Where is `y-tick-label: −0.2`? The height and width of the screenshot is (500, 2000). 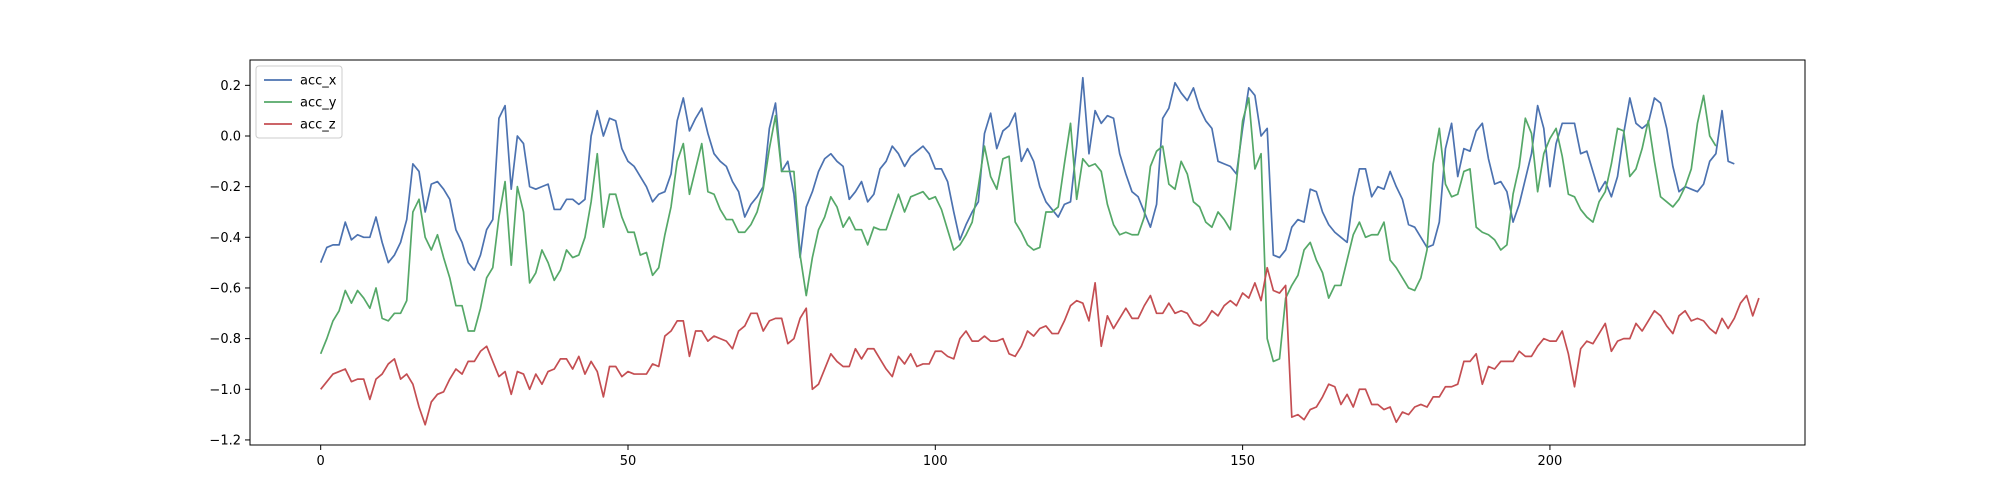
y-tick-label: −0.2 is located at coordinates (225, 187).